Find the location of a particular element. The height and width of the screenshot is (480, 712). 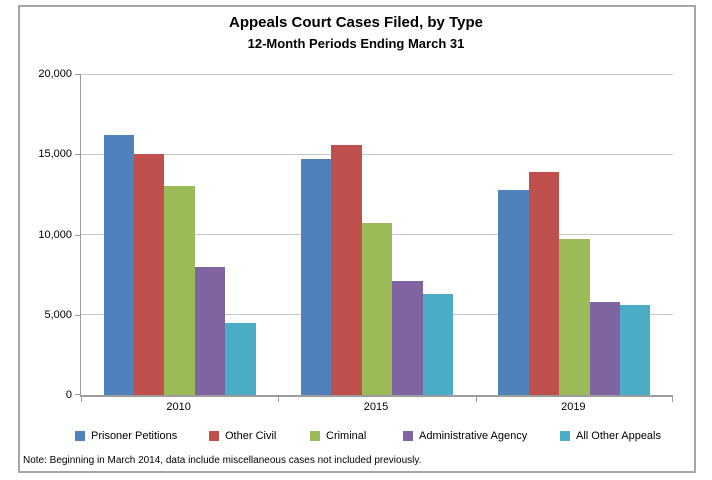

legend-label: Other Civil is located at coordinates (251, 436).